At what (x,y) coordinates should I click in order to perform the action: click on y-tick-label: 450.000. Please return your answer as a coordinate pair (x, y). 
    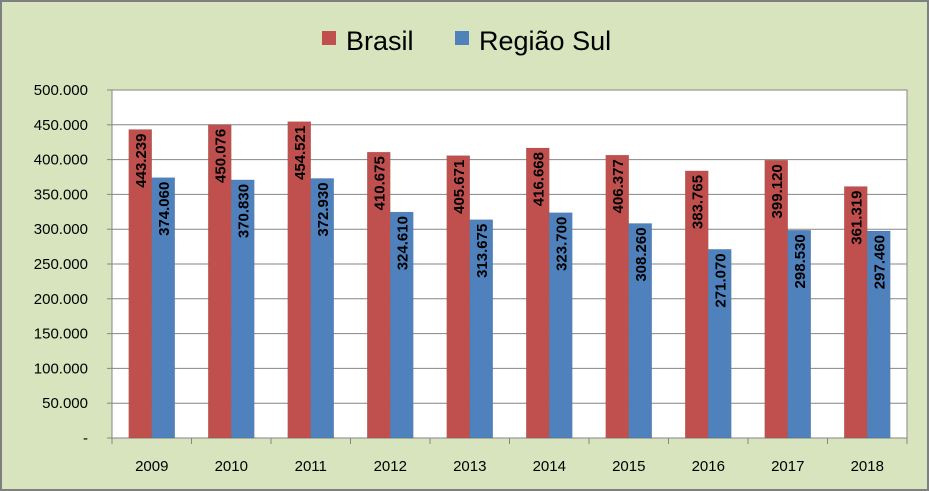
    Looking at the image, I should click on (61, 125).